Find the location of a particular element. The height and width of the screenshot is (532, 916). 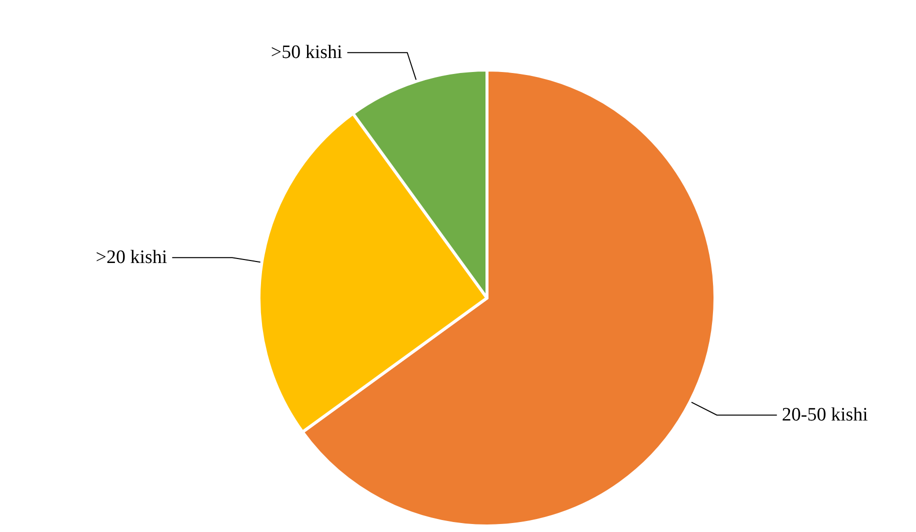

slice-label: >50 kishi is located at coordinates (306, 53).